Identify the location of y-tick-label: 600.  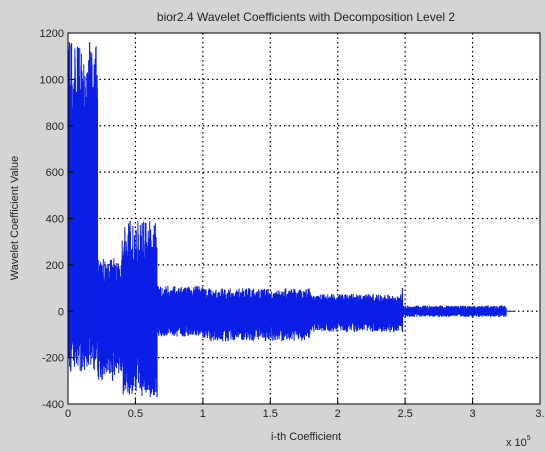
(55, 173).